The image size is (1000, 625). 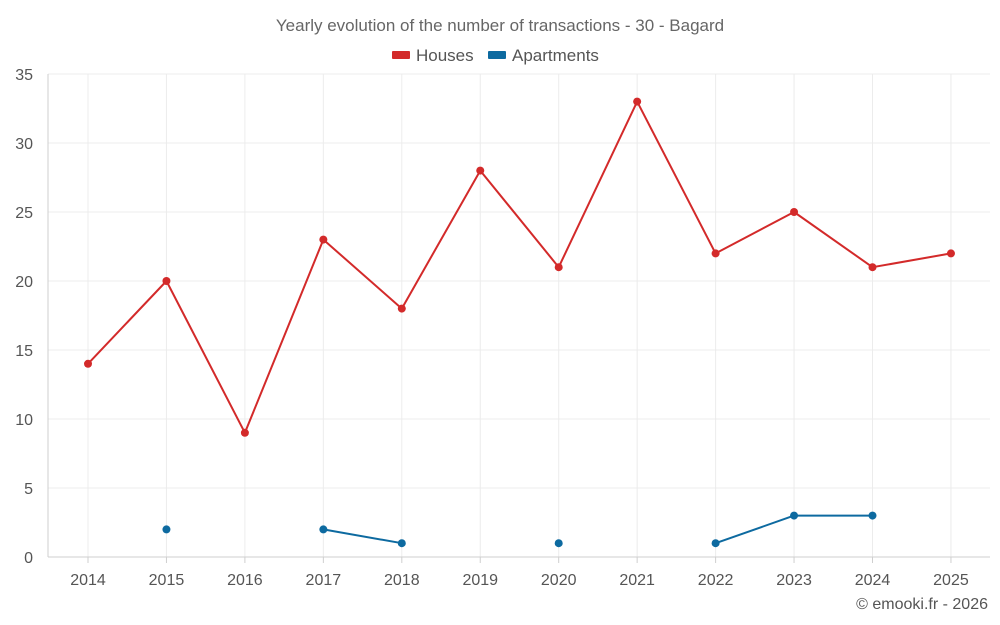 I want to click on legend-item-houses: Houses, so click(x=433, y=55).